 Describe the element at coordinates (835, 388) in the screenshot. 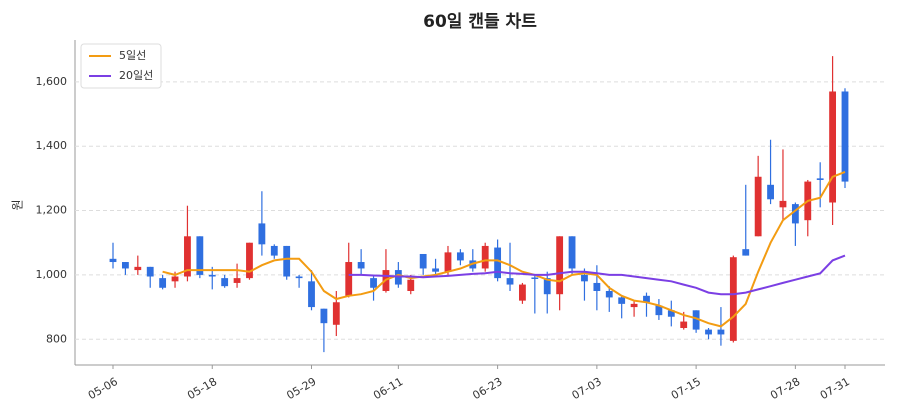

I see `x-tick-label: 07-31` at that location.